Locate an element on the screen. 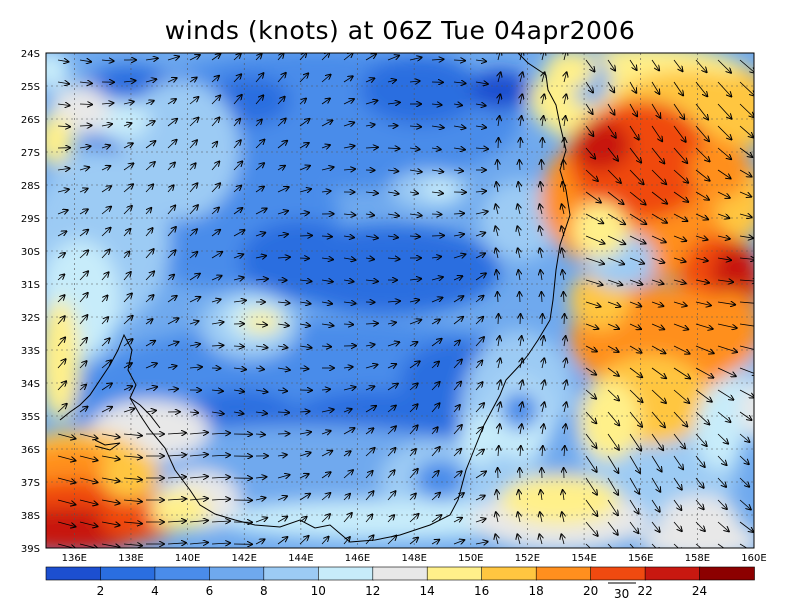 The height and width of the screenshot is (600, 800). colorbar-label: 4 is located at coordinates (155, 591).